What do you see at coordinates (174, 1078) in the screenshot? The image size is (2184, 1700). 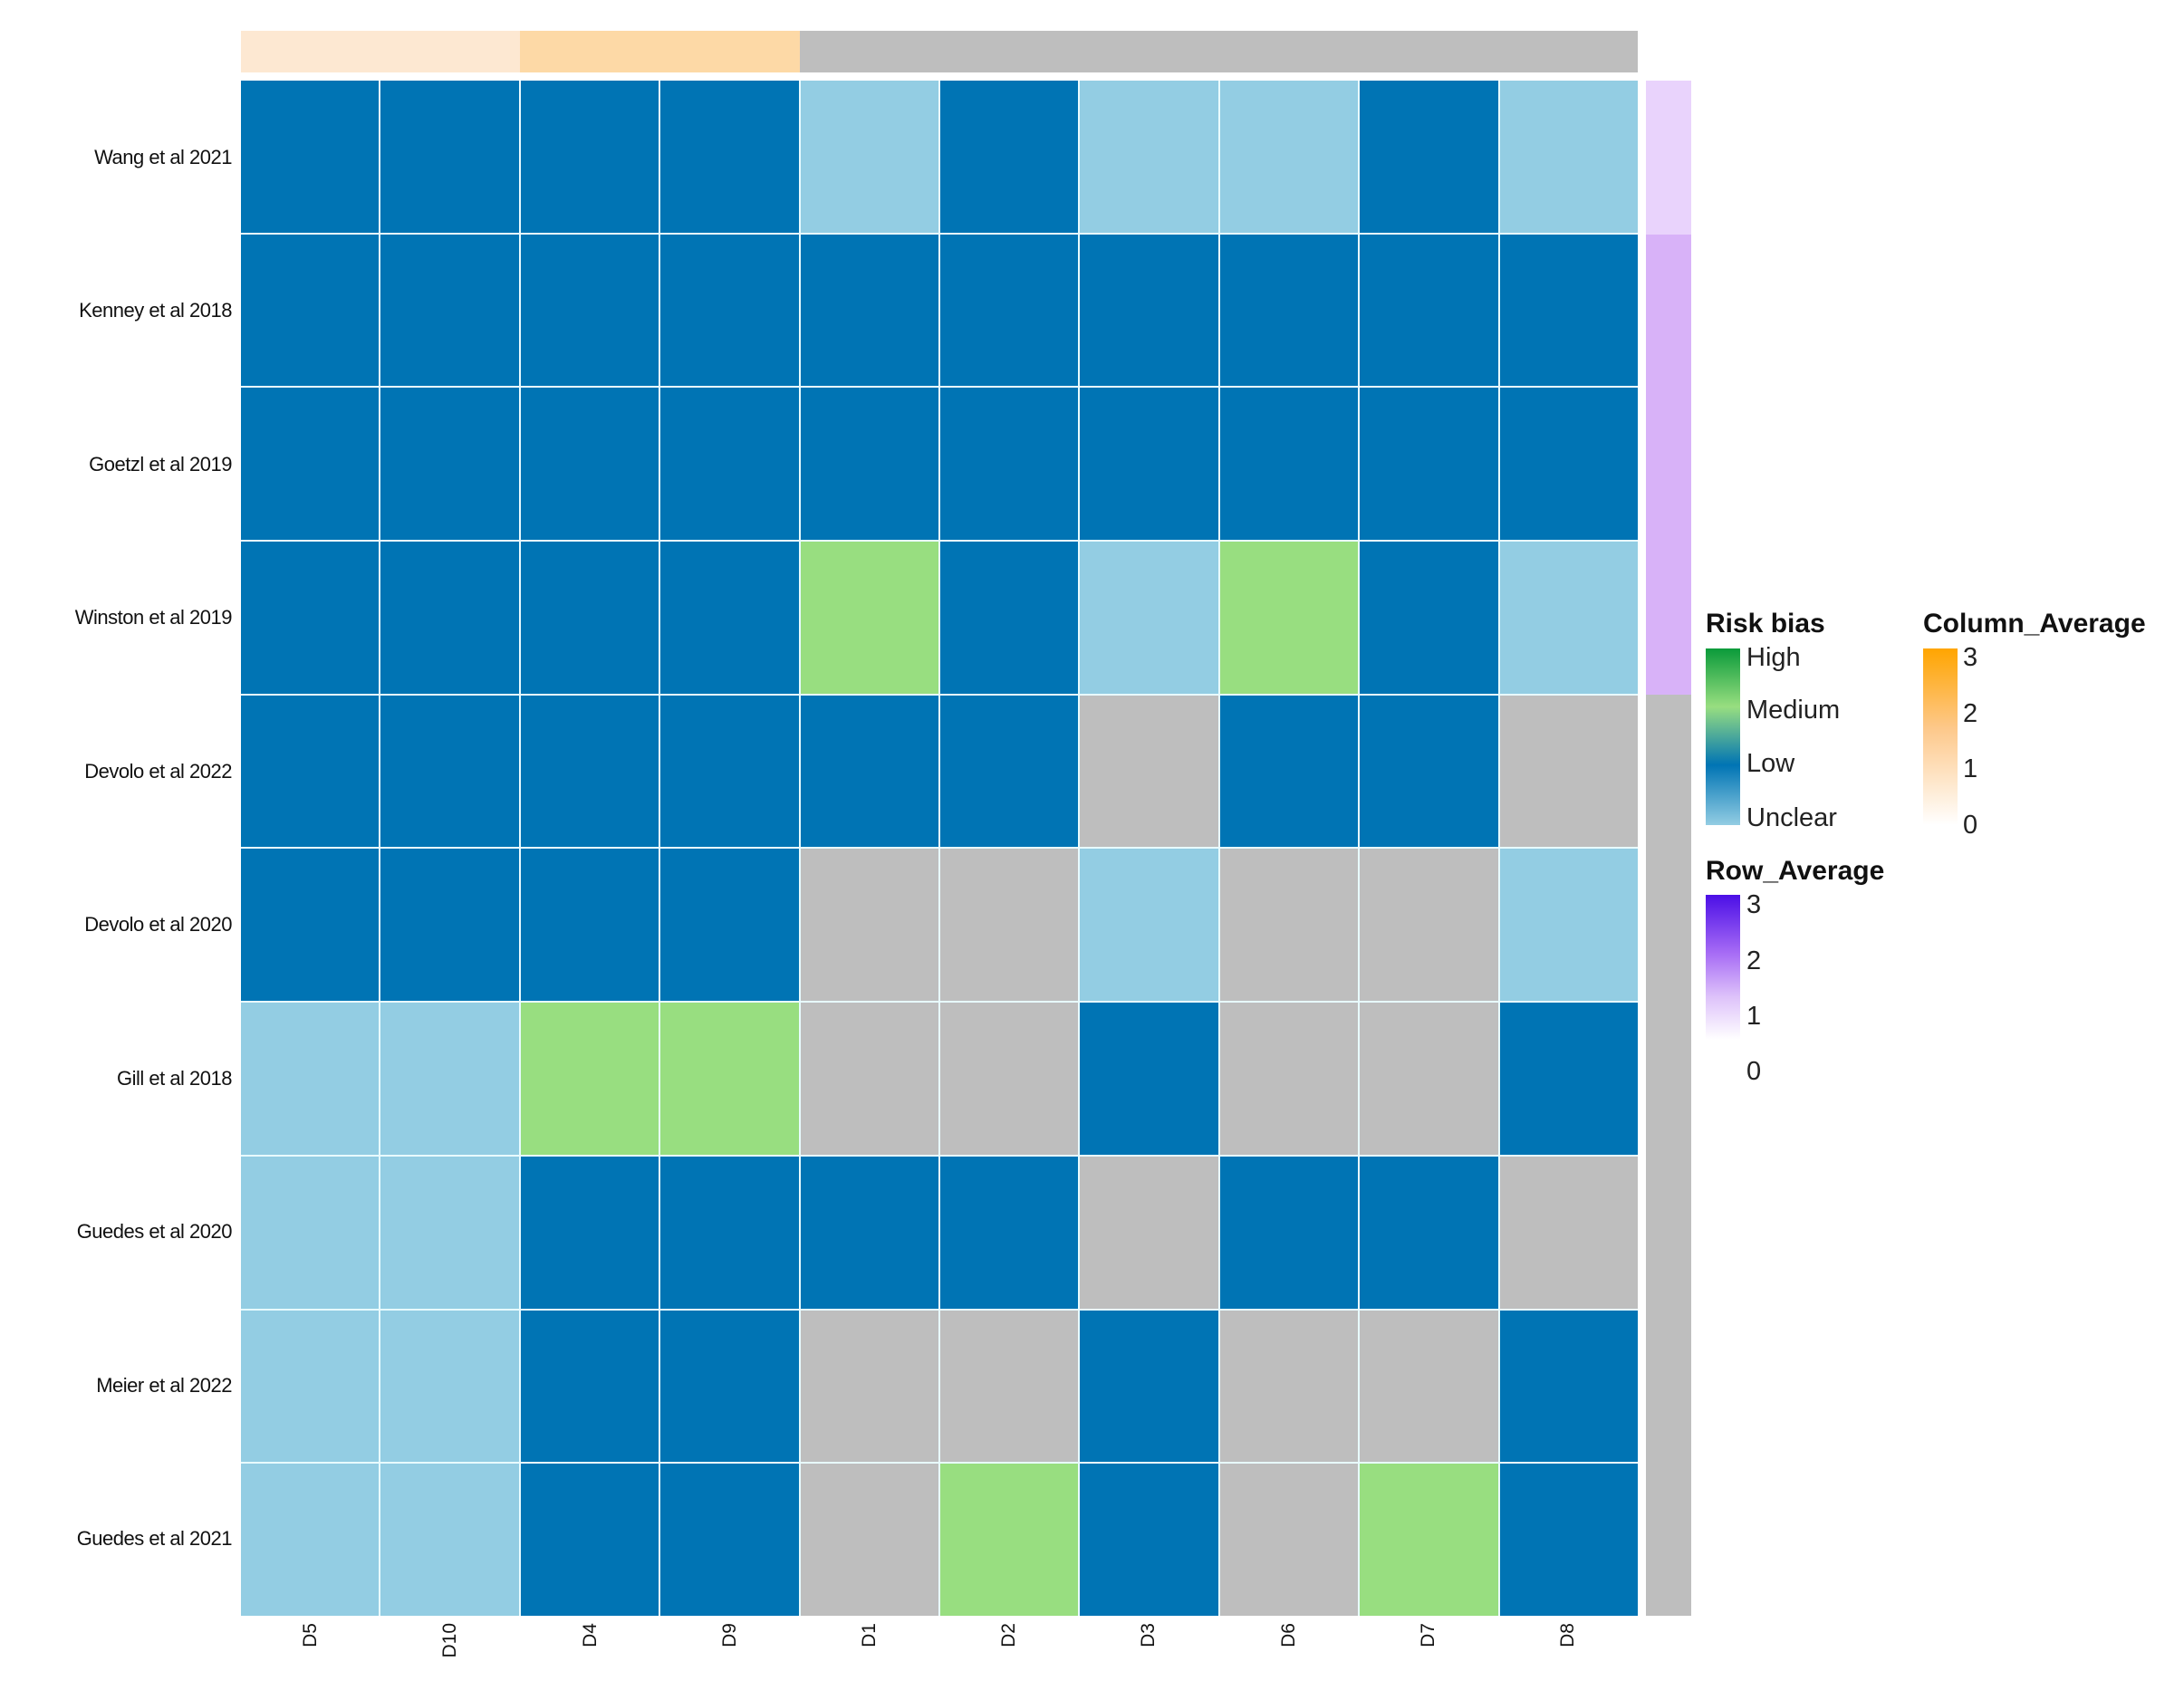 I see `row-label: Gill et al 2018` at bounding box center [174, 1078].